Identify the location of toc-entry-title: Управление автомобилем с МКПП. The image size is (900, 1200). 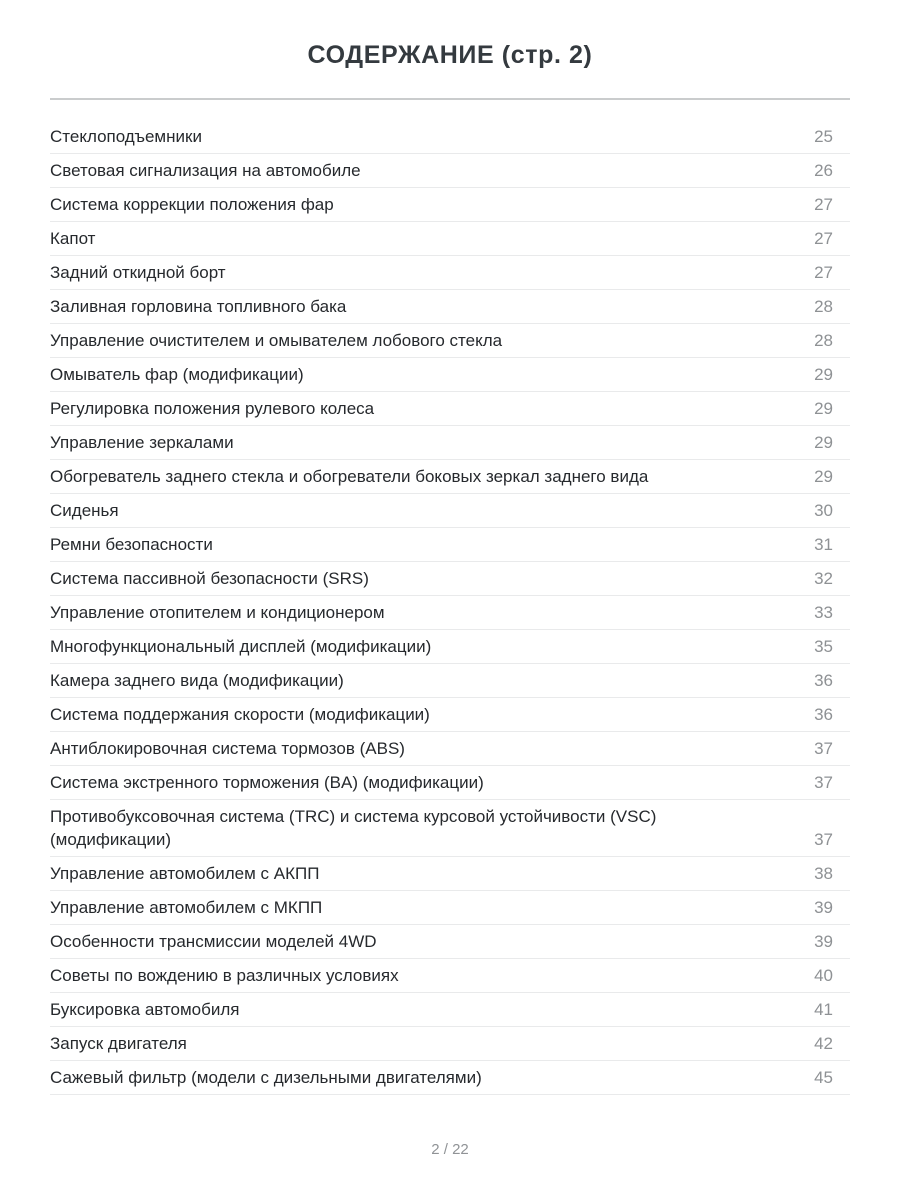
(186, 907).